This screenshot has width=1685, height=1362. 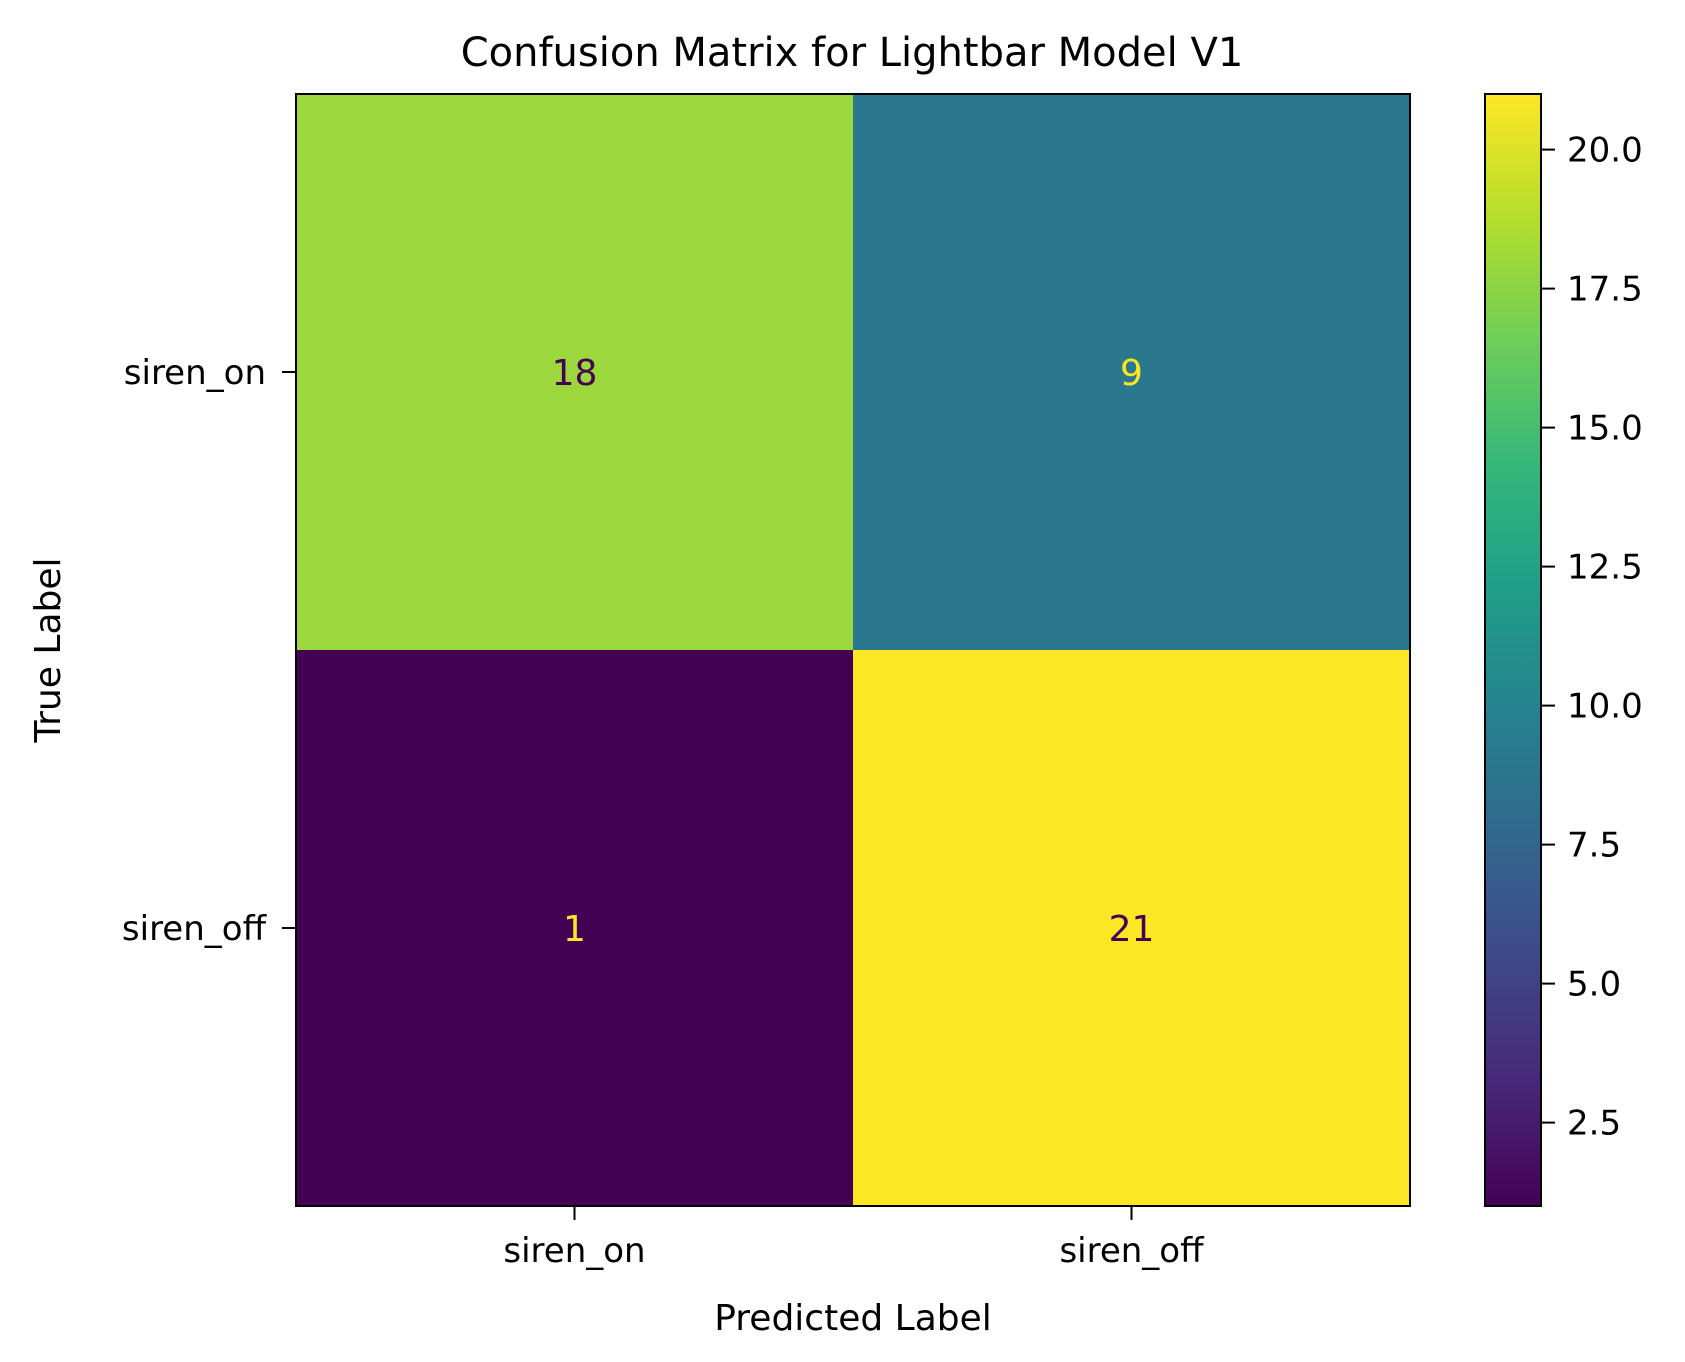 What do you see at coordinates (1594, 985) in the screenshot?
I see `colorbar-tick-label: 5.0` at bounding box center [1594, 985].